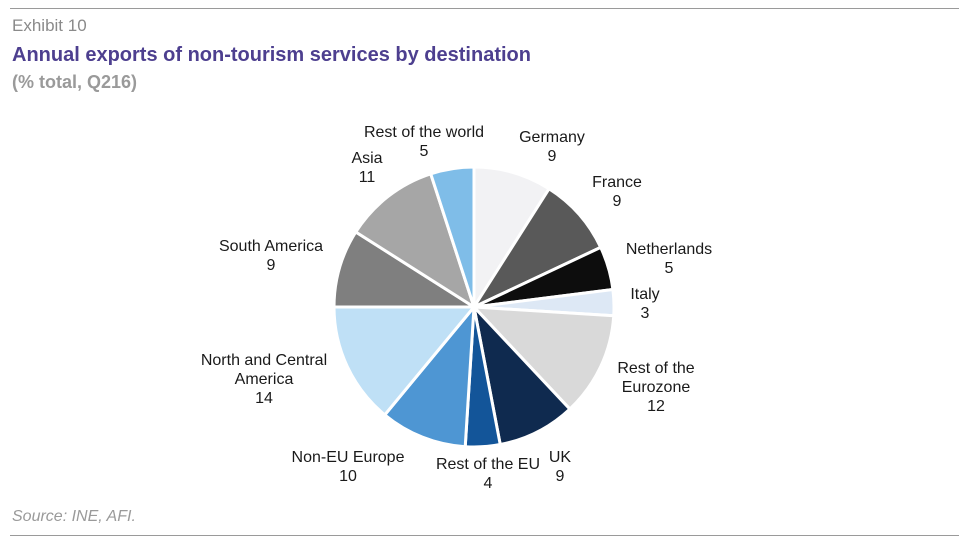 This screenshot has width=969, height=544. Describe the element at coordinates (424, 142) in the screenshot. I see `slice-label-rest-of-the-world: Rest of the world 5` at that location.